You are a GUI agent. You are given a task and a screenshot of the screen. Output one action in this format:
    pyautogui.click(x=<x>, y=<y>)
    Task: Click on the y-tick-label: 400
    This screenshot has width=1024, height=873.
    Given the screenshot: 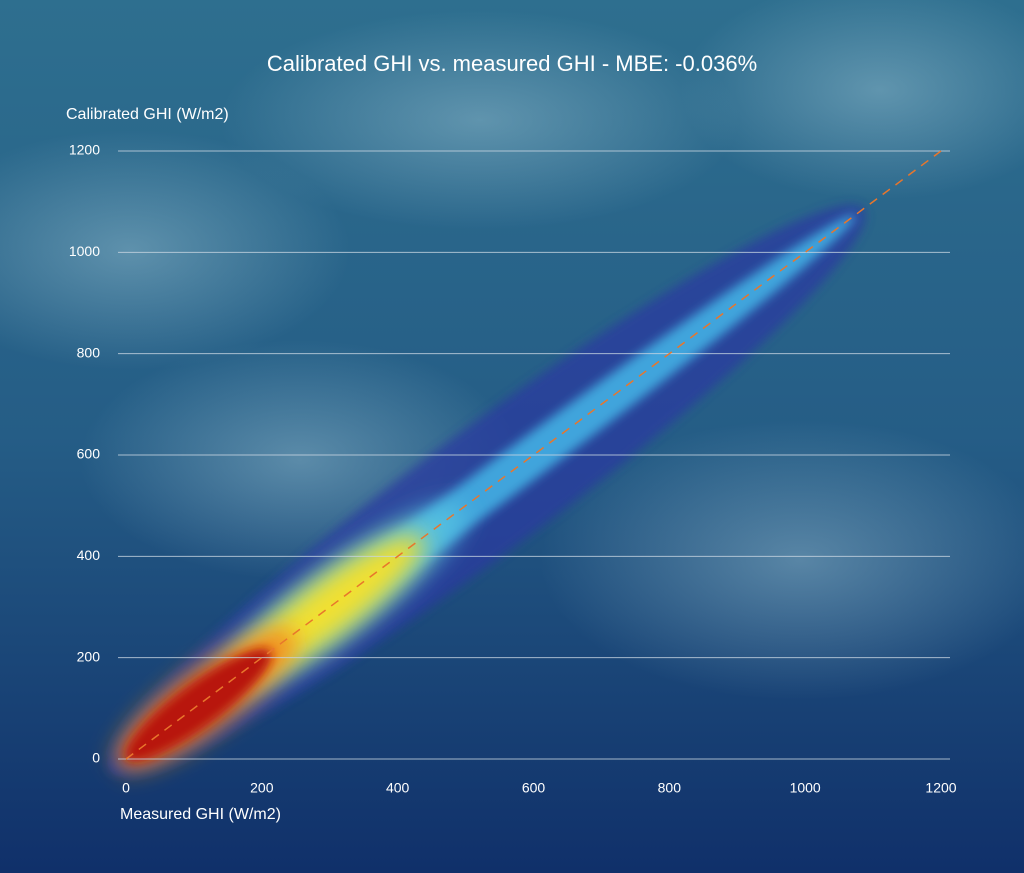 What is the action you would take?
    pyautogui.click(x=89, y=555)
    